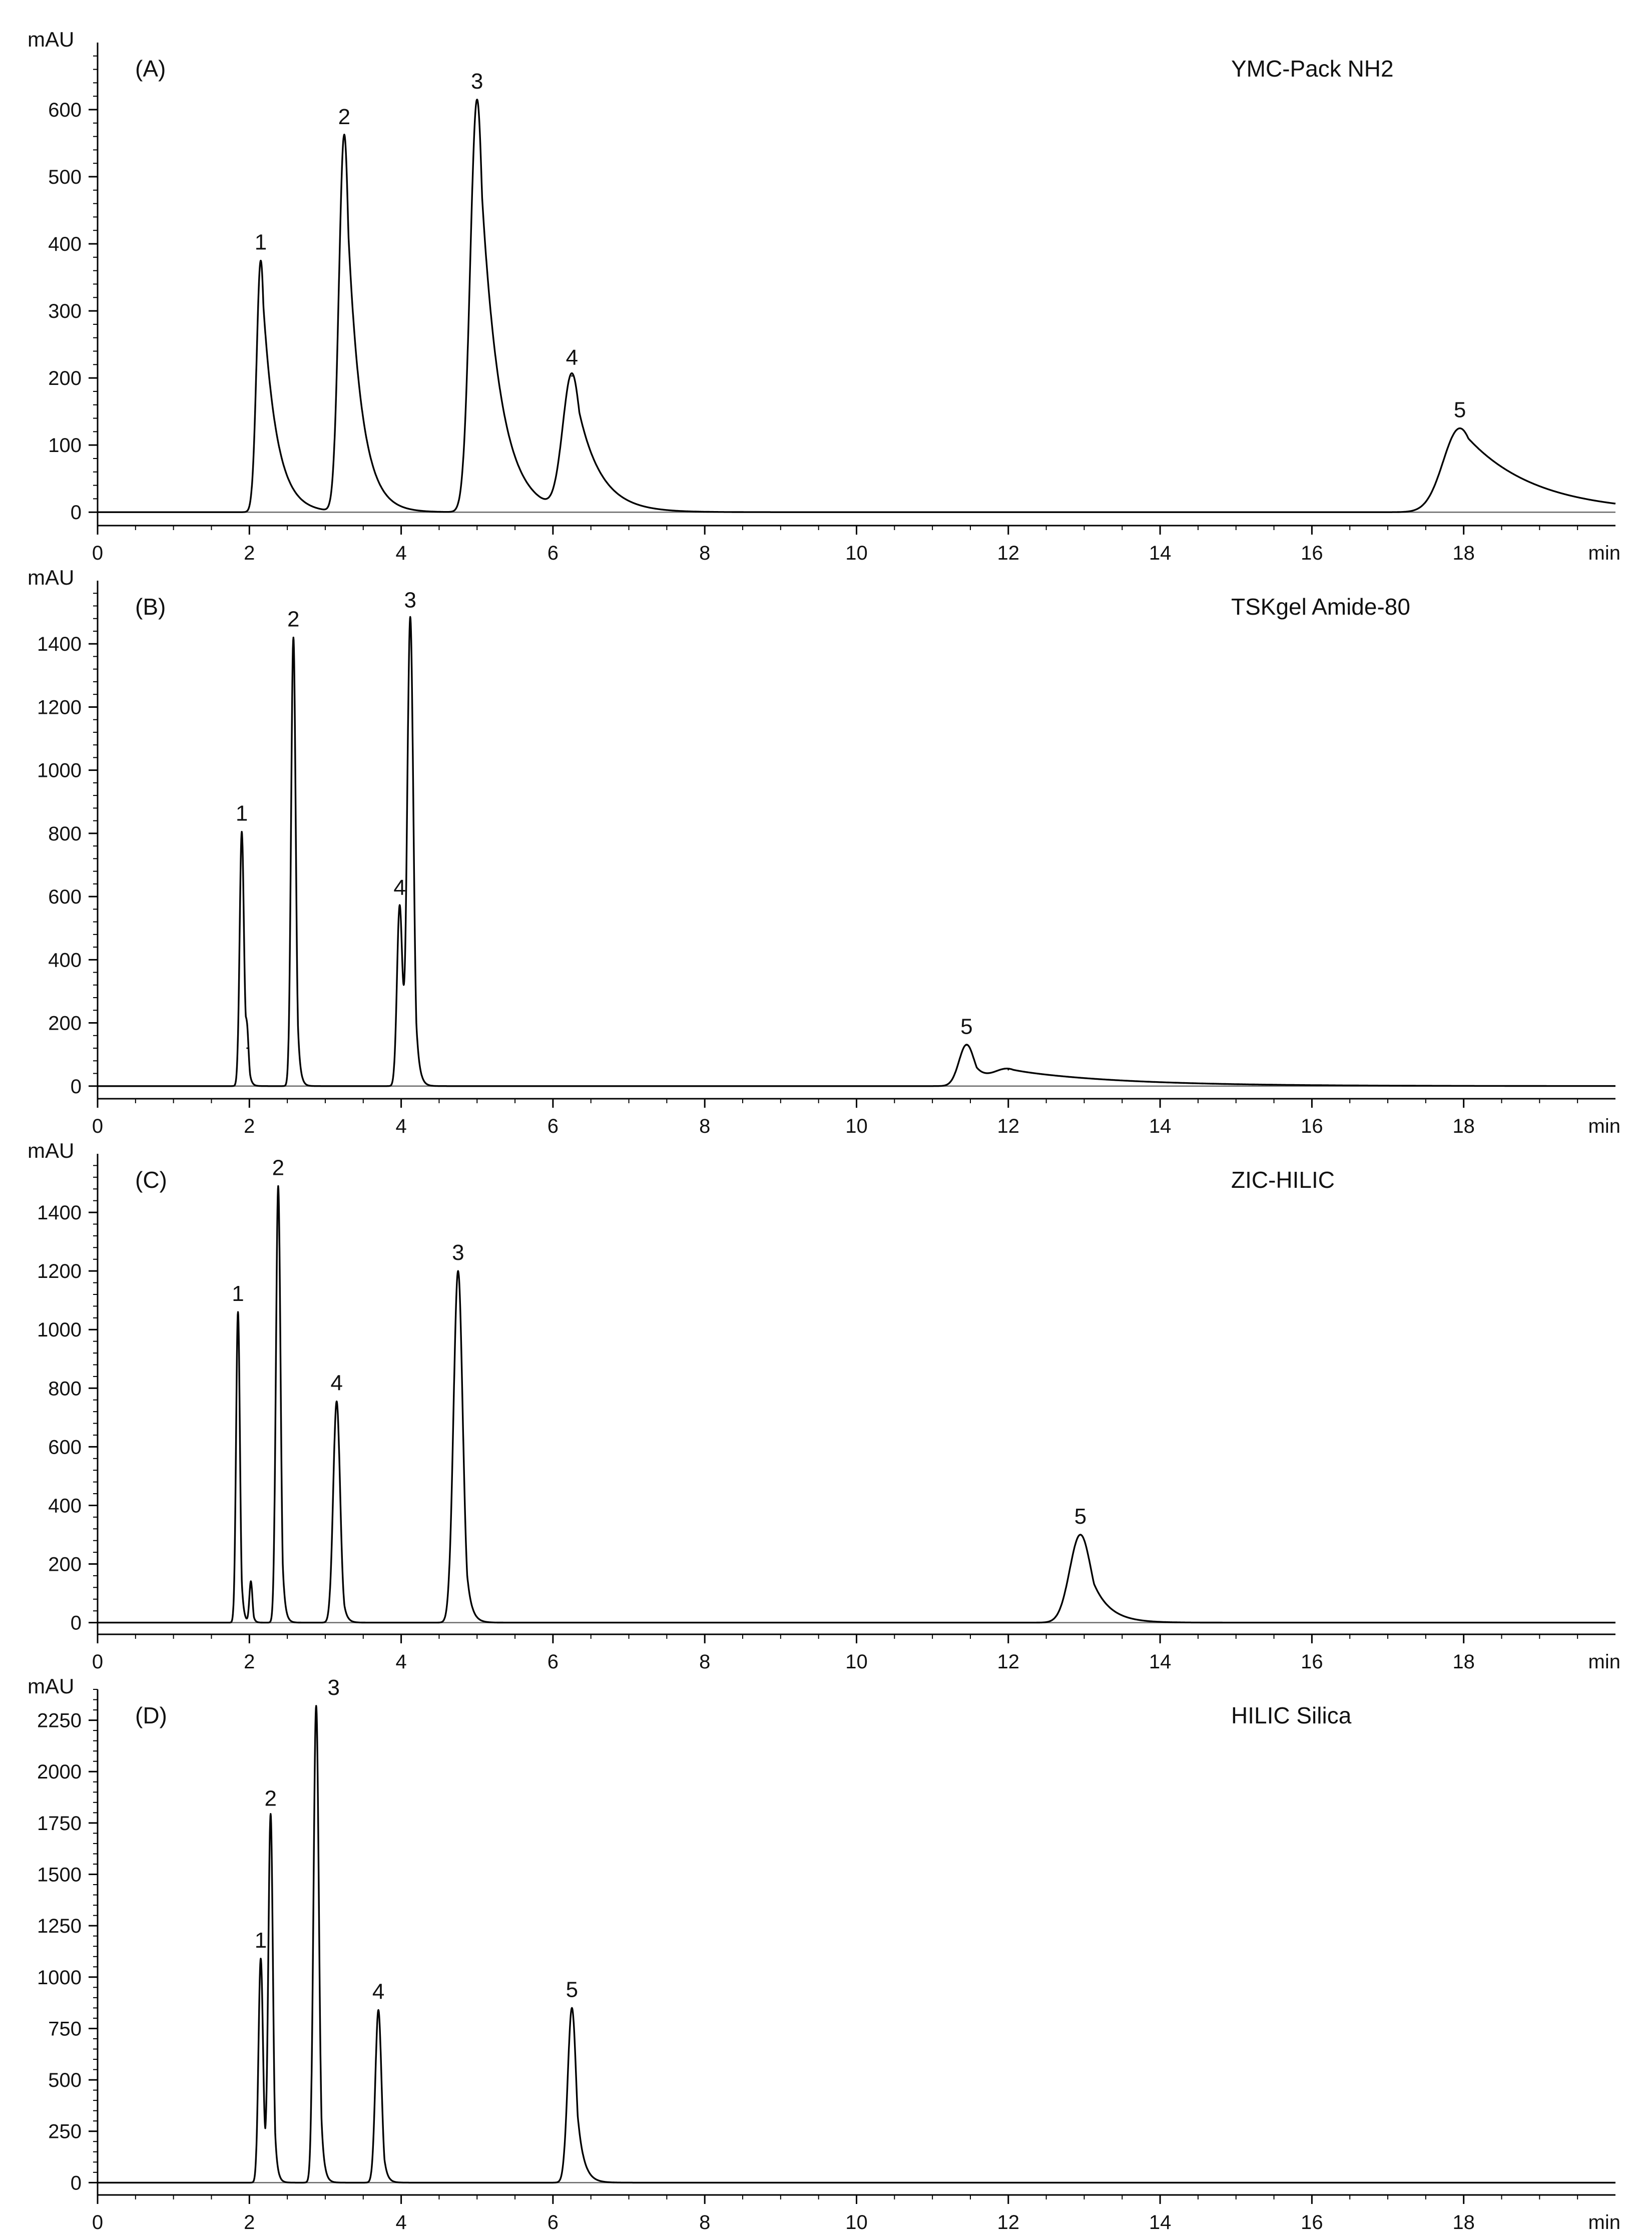 The height and width of the screenshot is (2239, 1652). What do you see at coordinates (65, 2029) in the screenshot?
I see `y-tick-label: 750` at bounding box center [65, 2029].